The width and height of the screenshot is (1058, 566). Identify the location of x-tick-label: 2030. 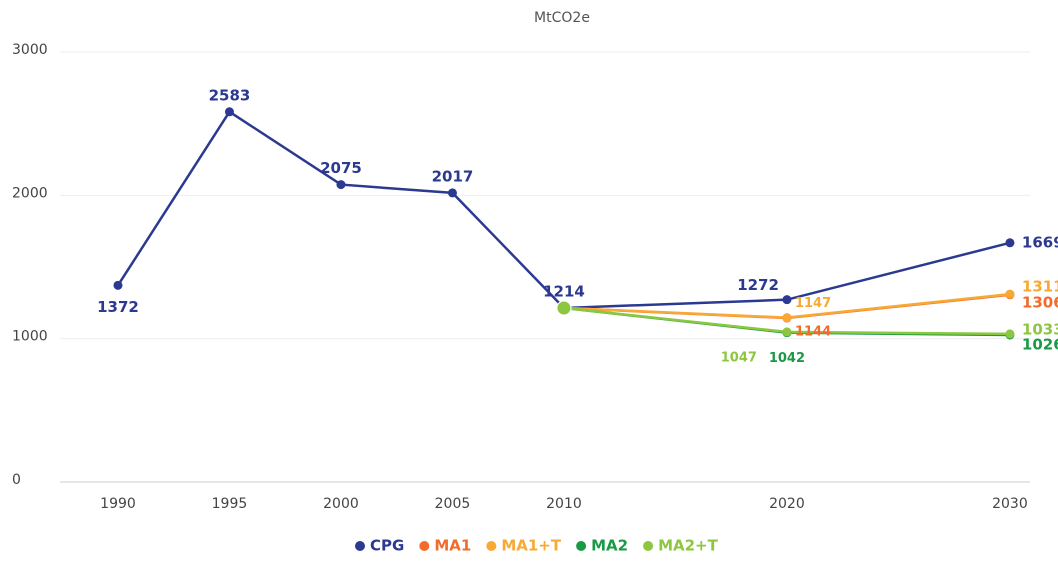
(1010, 504).